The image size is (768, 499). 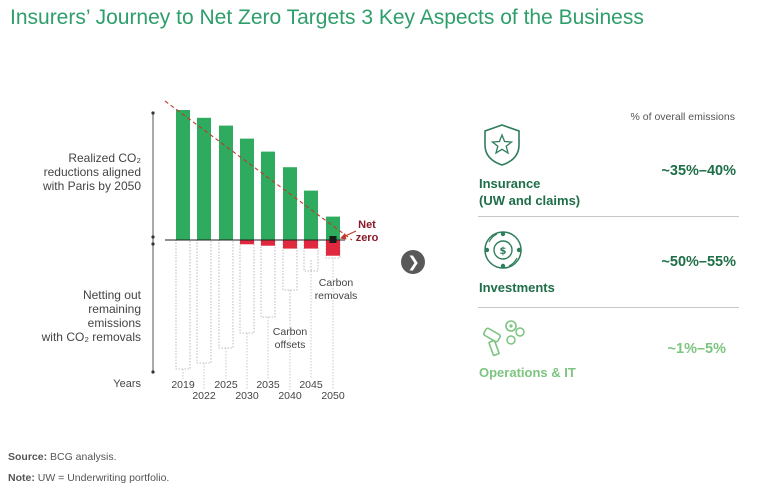 I want to click on insurance-line-1: Insurance, so click(x=510, y=183).